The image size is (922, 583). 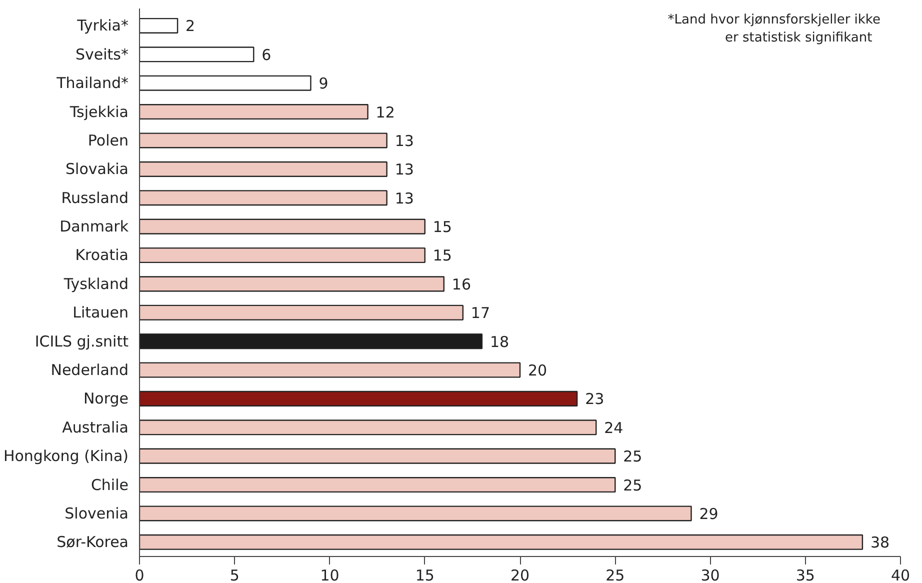 I want to click on y-tick-label: Russland, so click(x=95, y=197).